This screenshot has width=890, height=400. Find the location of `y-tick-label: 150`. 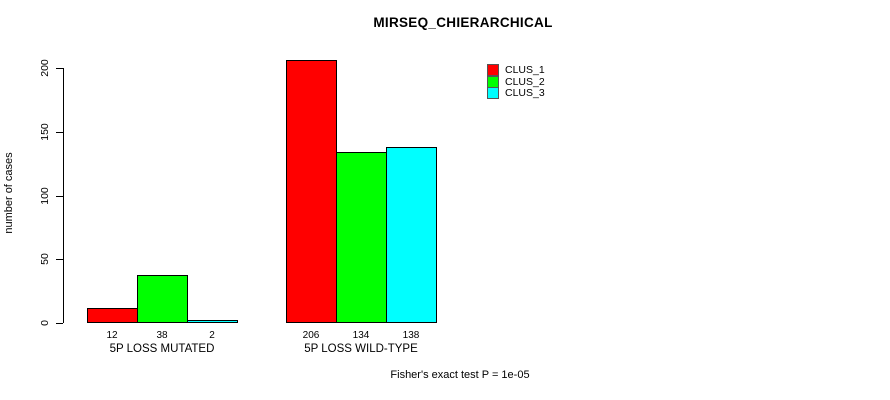

y-tick-label: 150 is located at coordinates (45, 132).